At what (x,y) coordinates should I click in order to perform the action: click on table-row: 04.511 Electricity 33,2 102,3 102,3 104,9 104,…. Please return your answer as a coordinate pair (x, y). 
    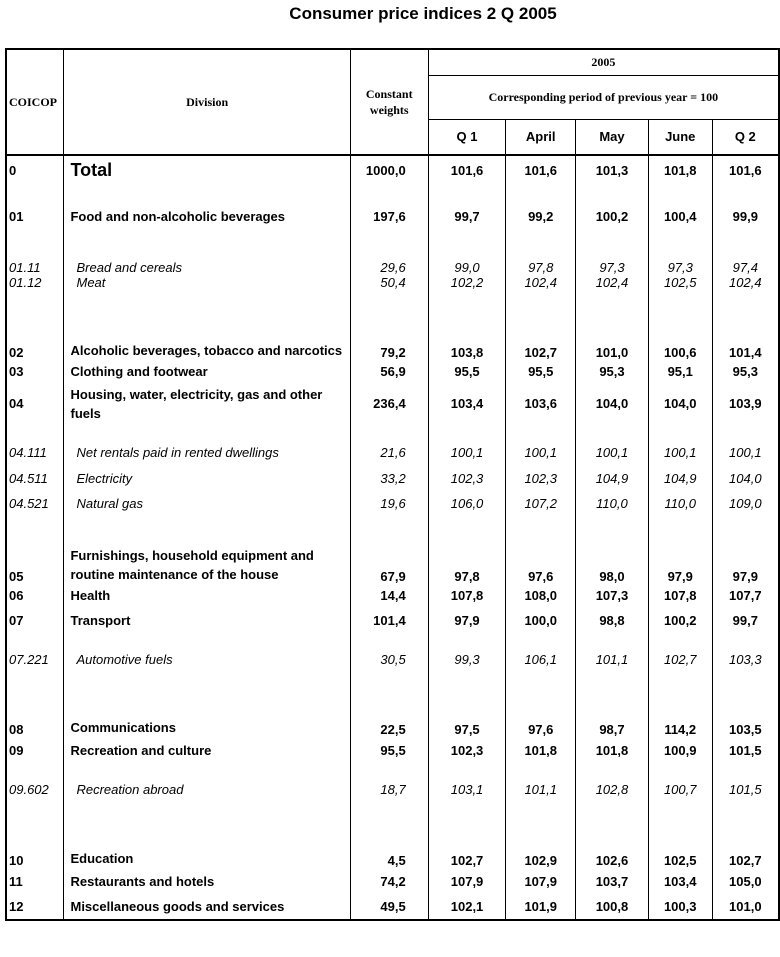
    Looking at the image, I should click on (392, 473).